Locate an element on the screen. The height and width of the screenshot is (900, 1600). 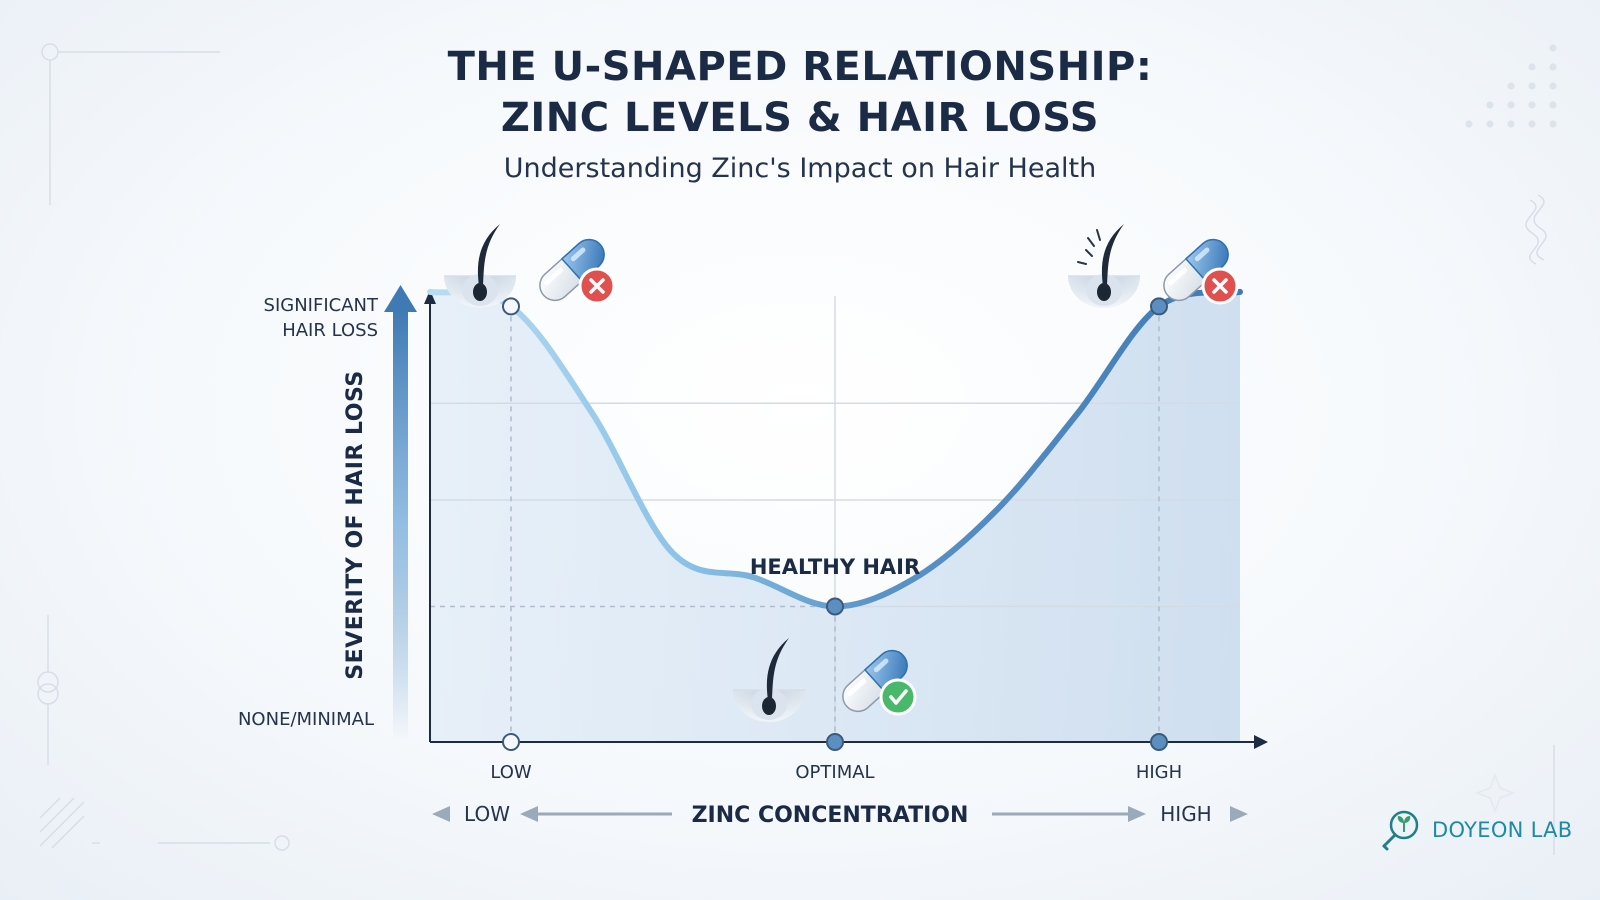
y-tick-label-bottom: NONE/MINIMAL is located at coordinates (306, 719).